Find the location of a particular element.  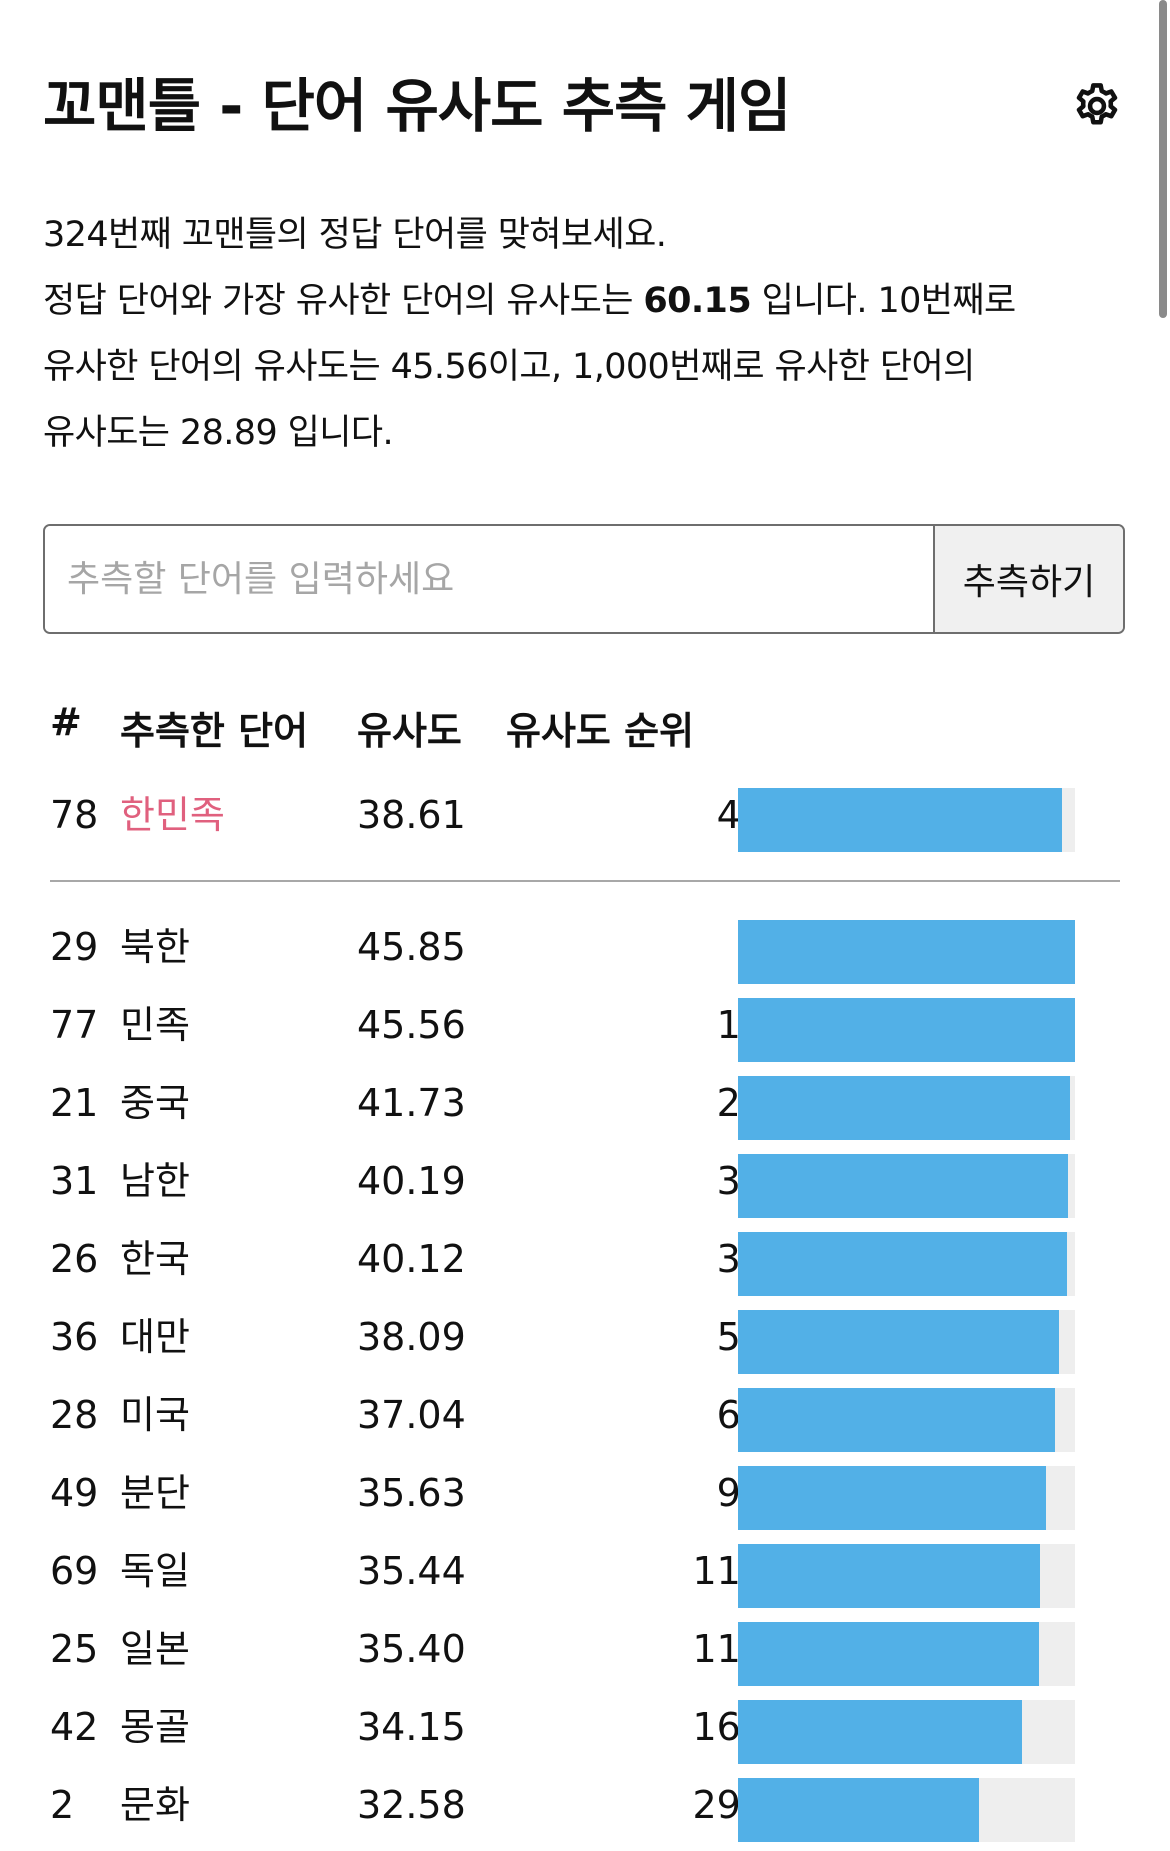

row-num: 2 is located at coordinates (62, 1805).